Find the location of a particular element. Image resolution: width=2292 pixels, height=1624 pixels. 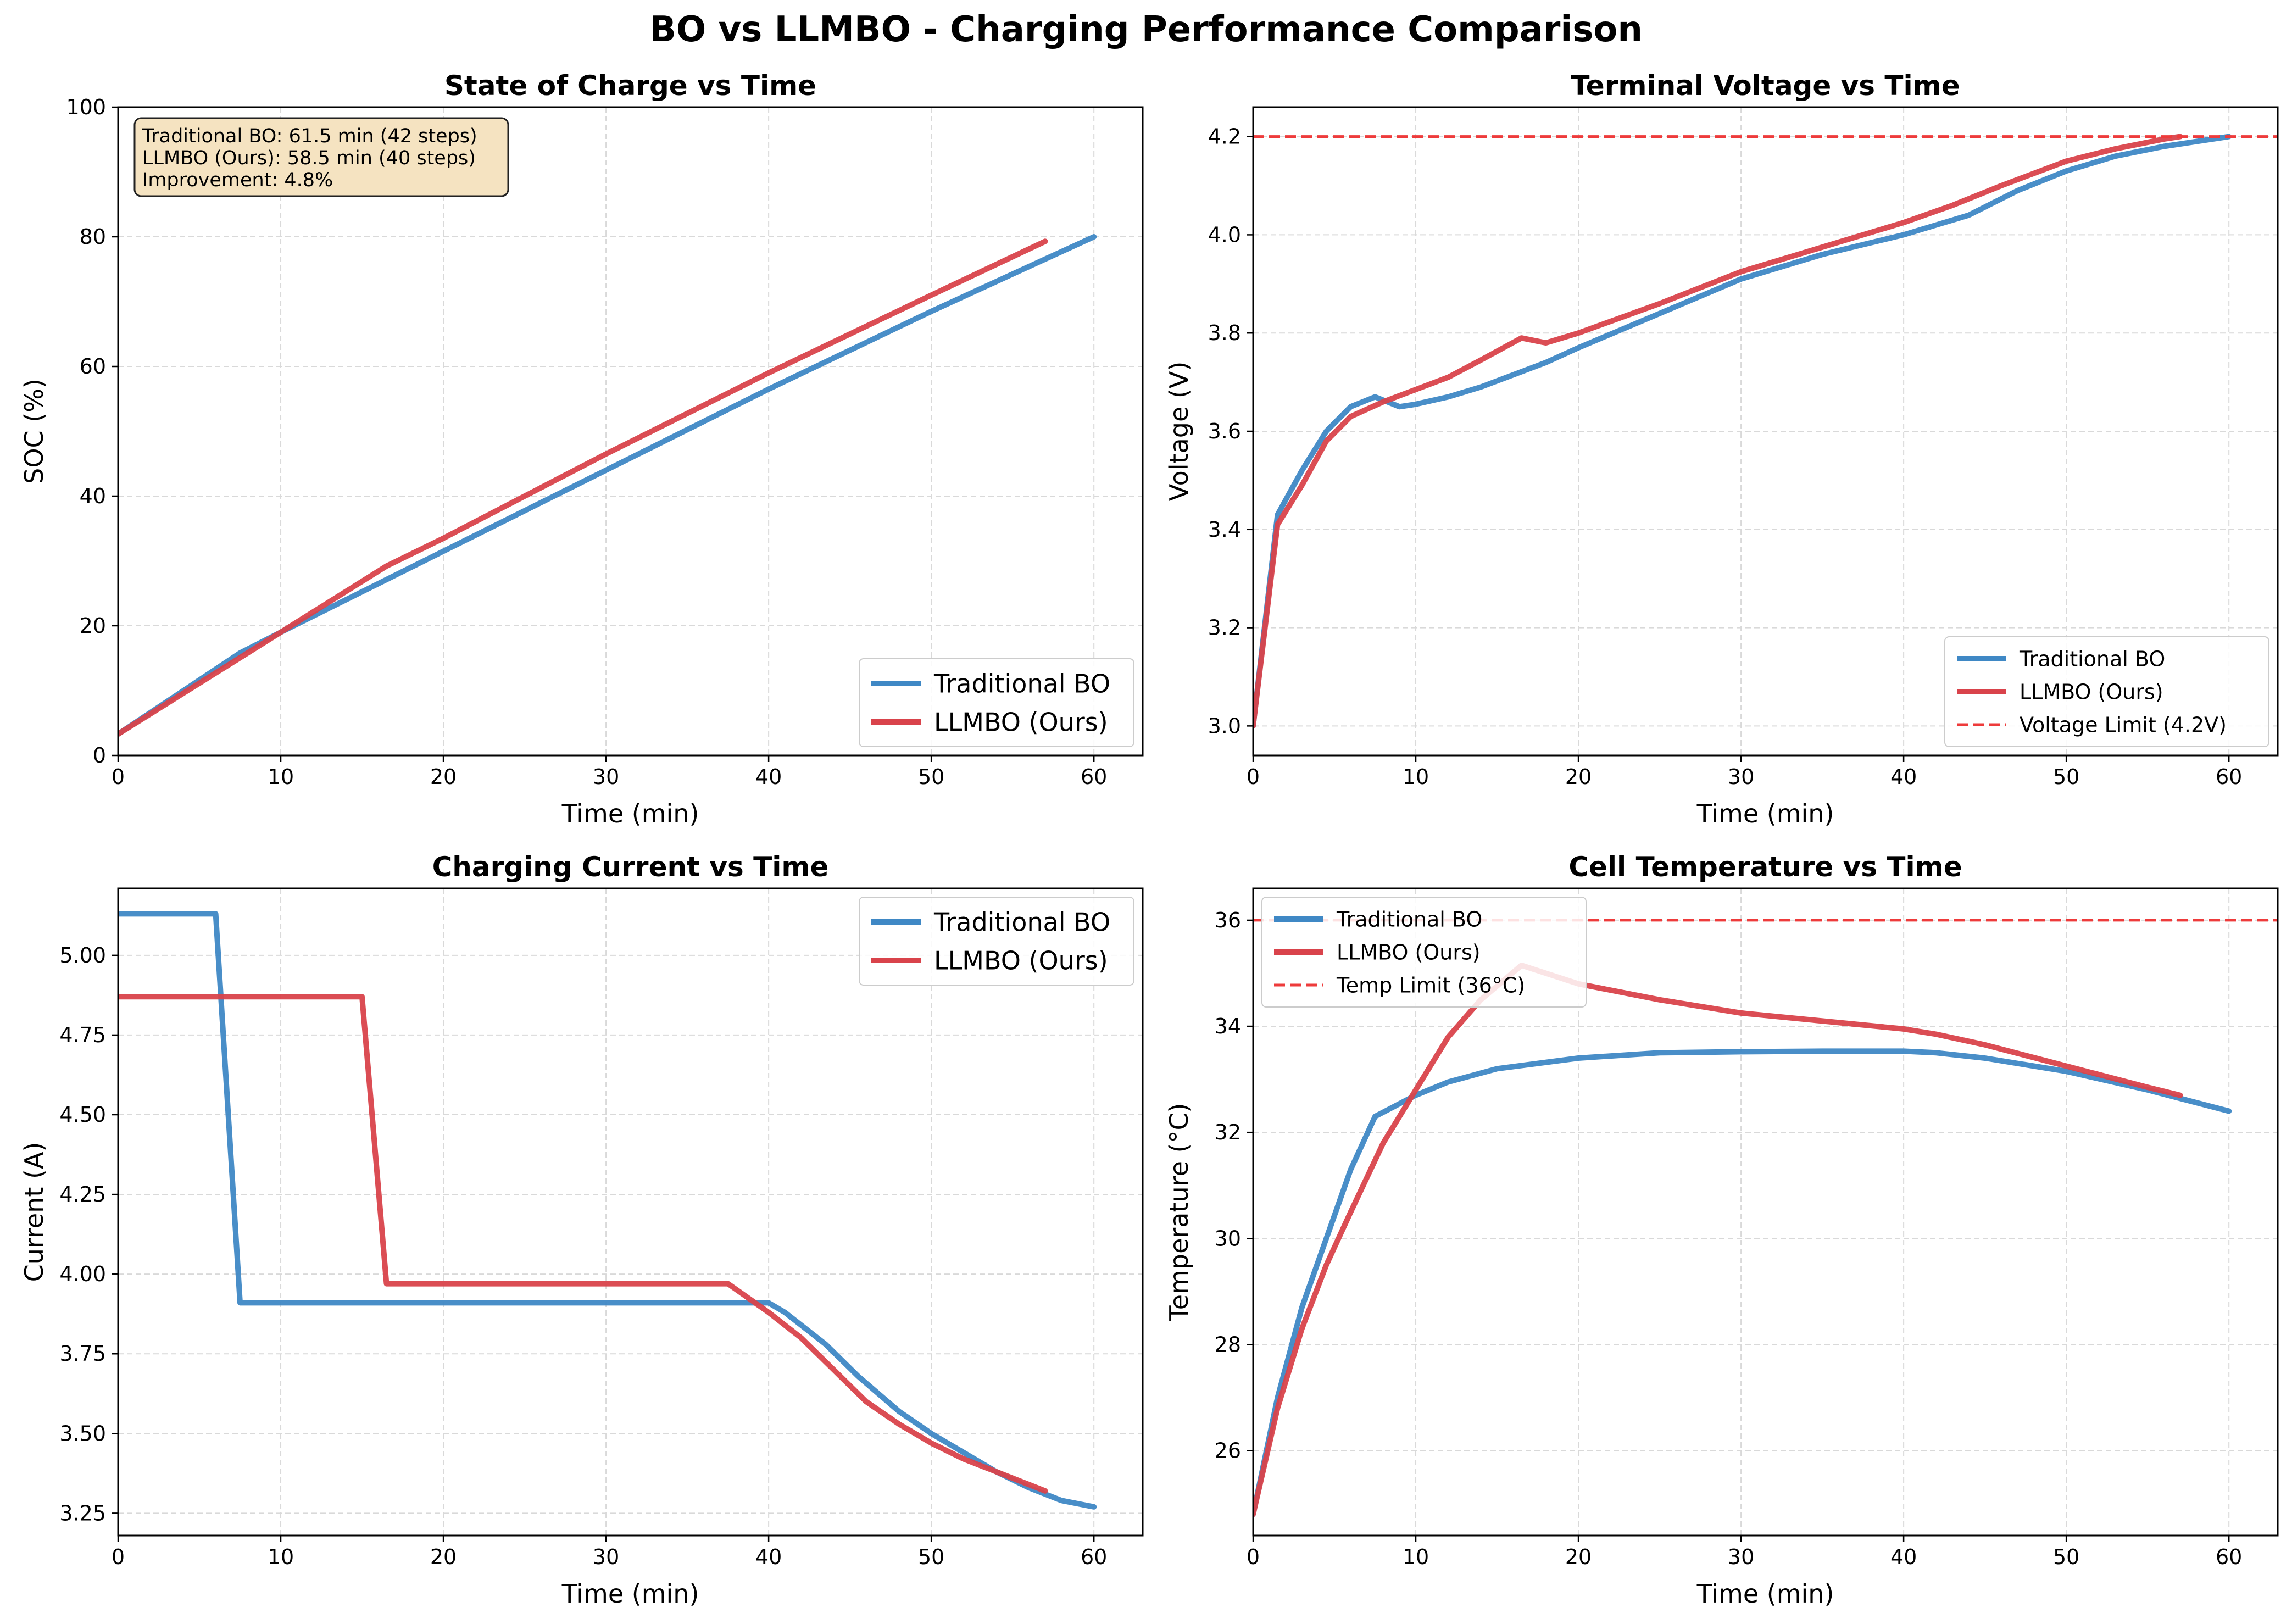

annotation-line: Improvement: 4.8% is located at coordinates (237, 180).